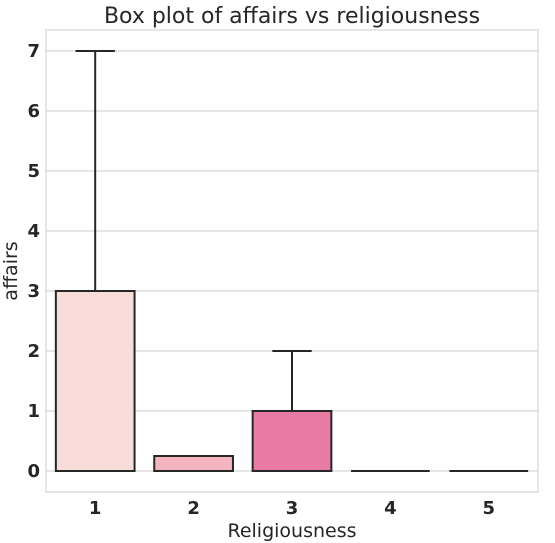 The width and height of the screenshot is (555, 543). What do you see at coordinates (33, 471) in the screenshot?
I see `y-tick-label-0: 0` at bounding box center [33, 471].